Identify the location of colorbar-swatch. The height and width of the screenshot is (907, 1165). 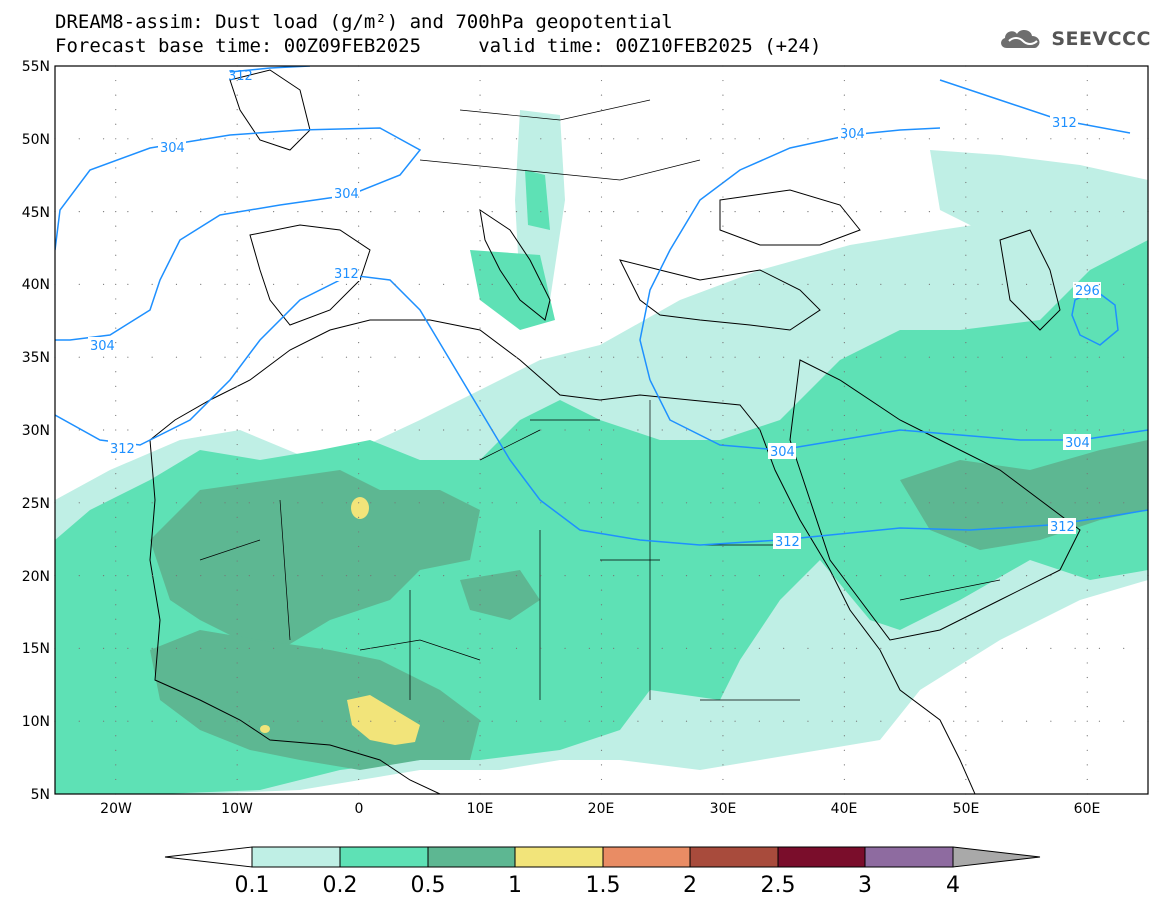
(821, 857).